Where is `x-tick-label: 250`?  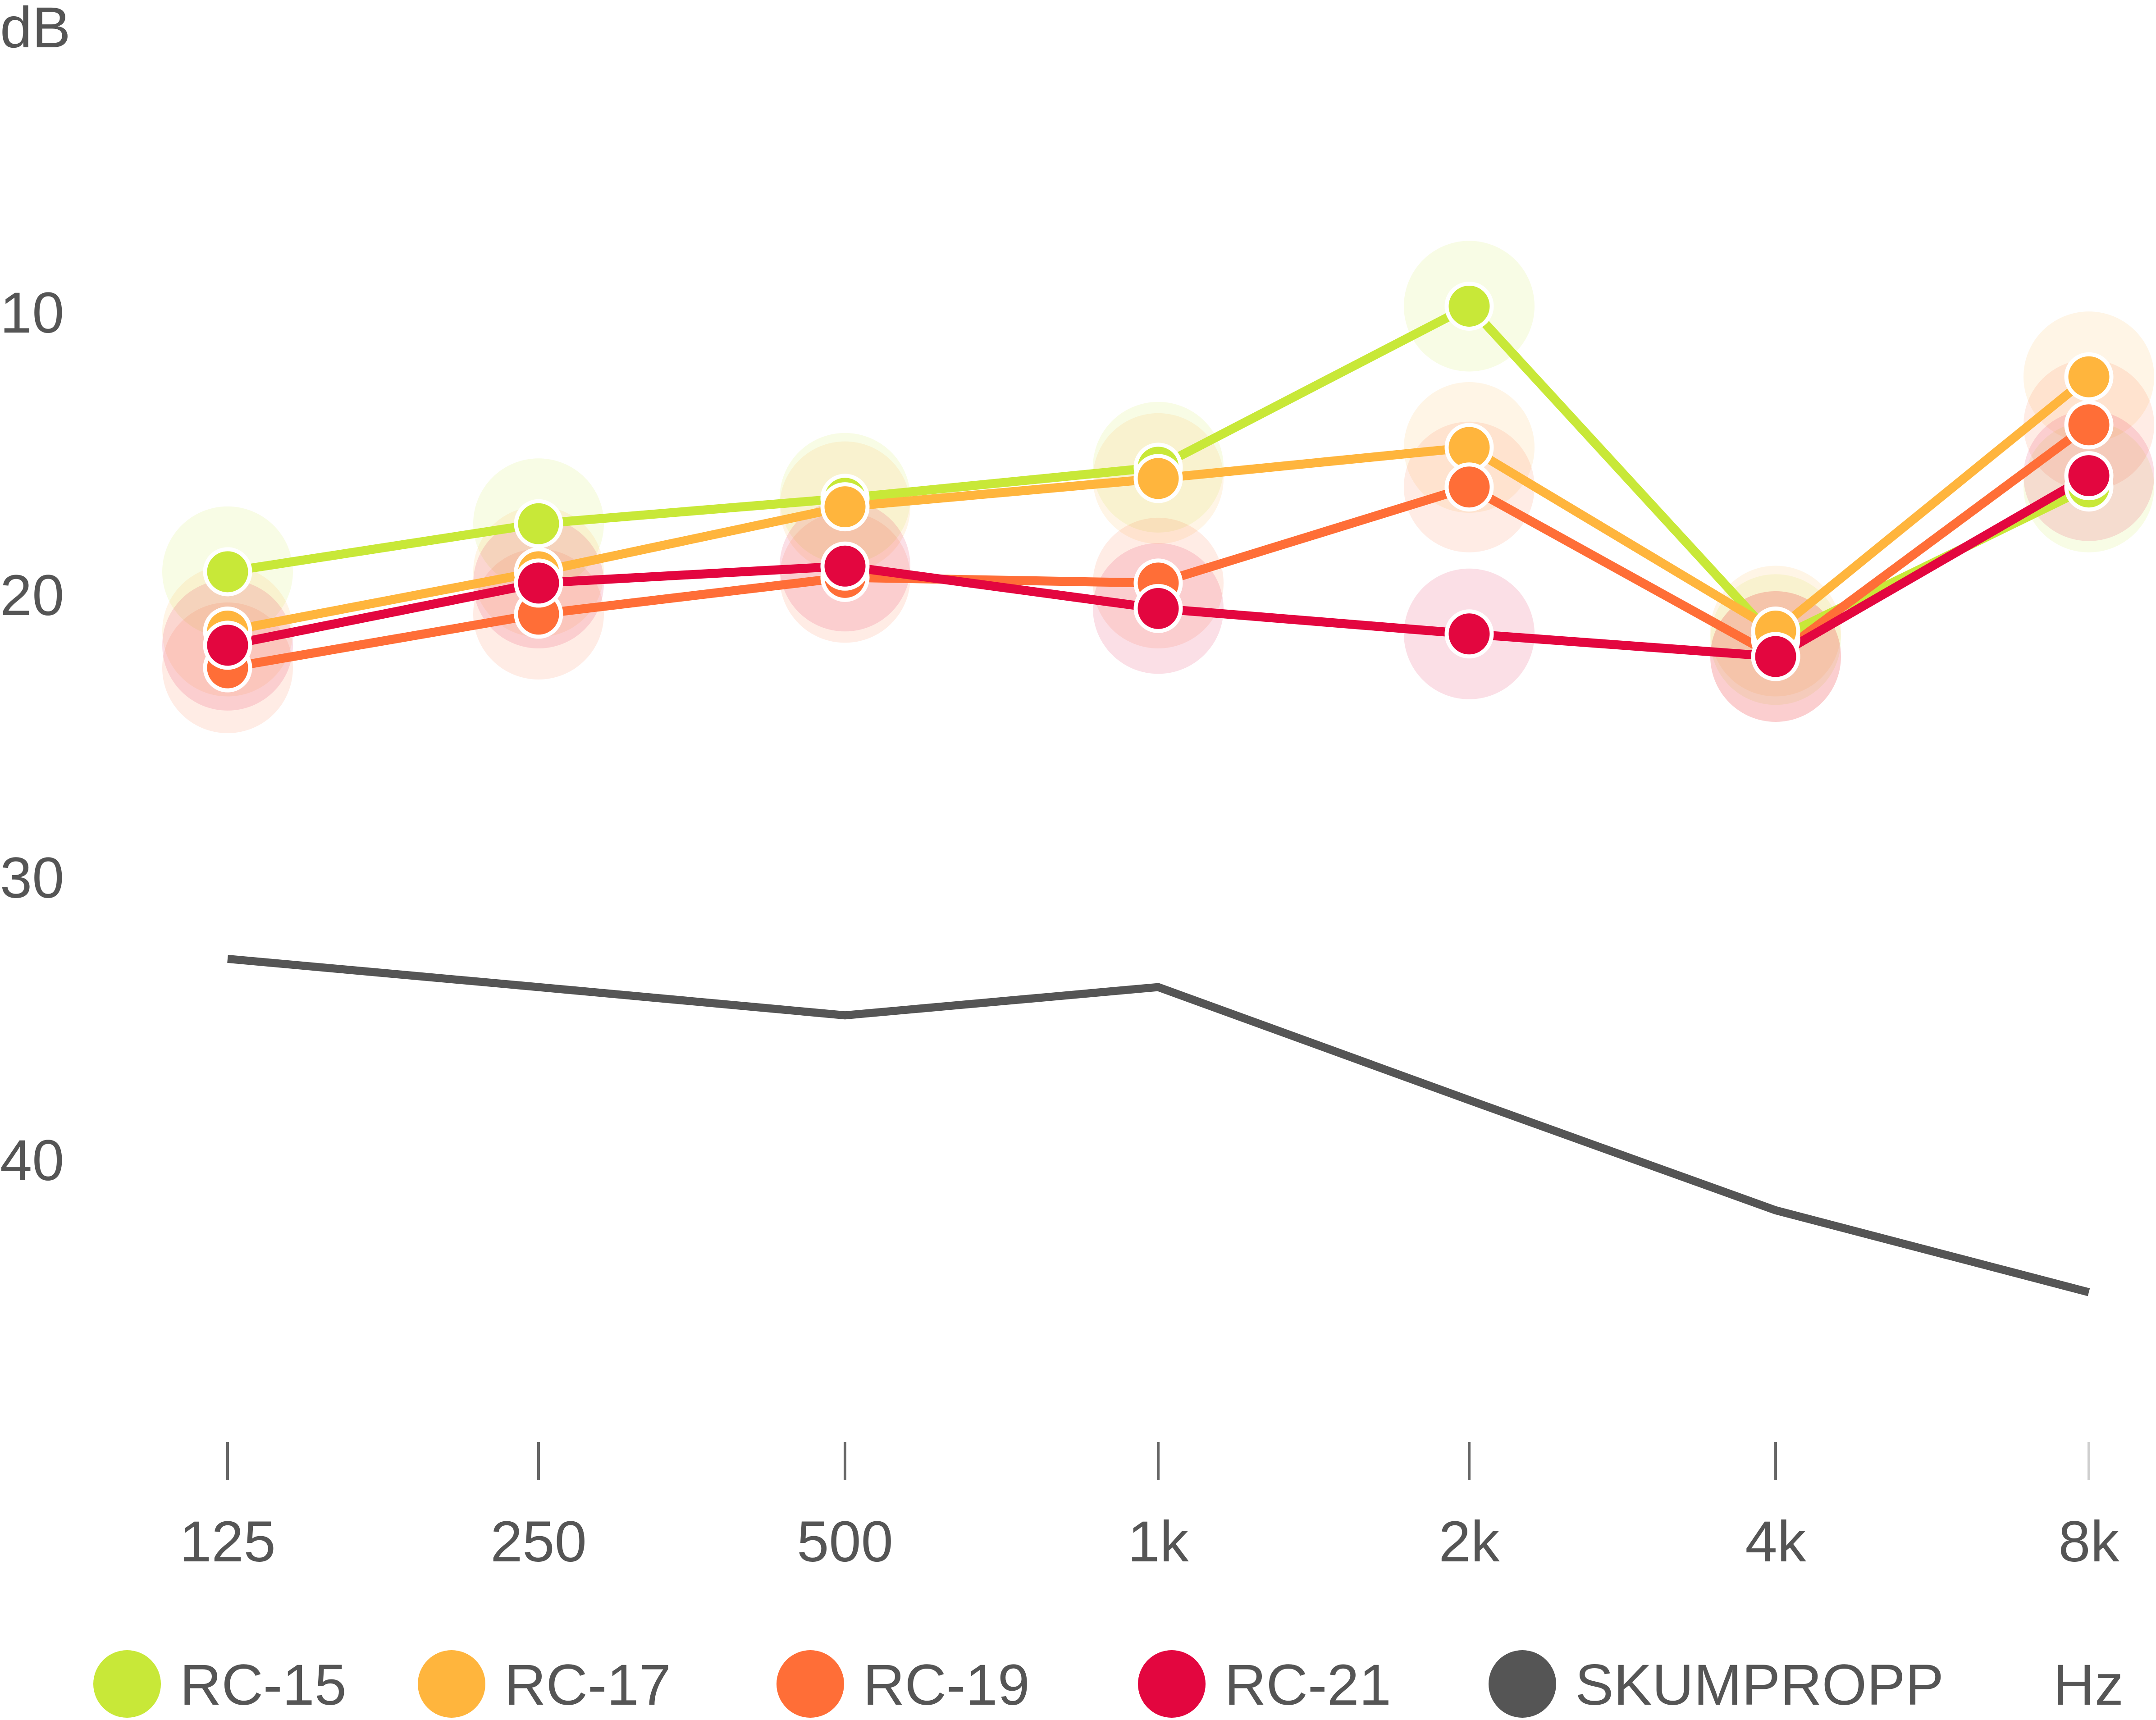 x-tick-label: 250 is located at coordinates (538, 1542).